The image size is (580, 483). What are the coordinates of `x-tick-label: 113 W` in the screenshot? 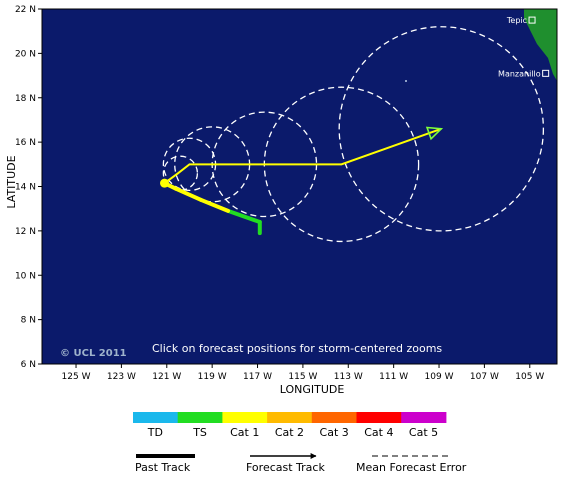 It's located at (348, 377).